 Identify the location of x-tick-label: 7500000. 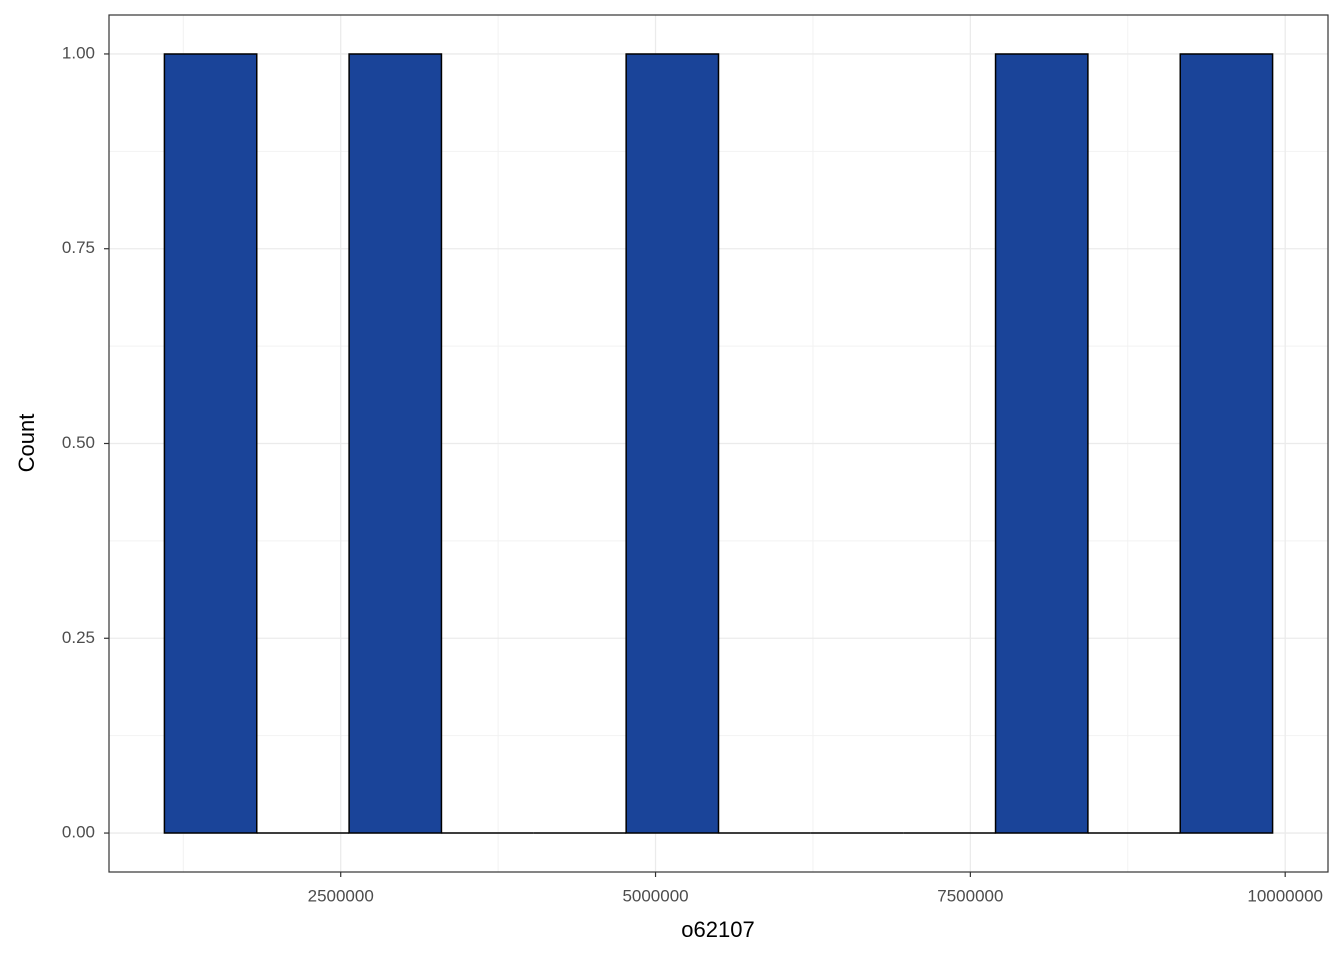
(970, 895).